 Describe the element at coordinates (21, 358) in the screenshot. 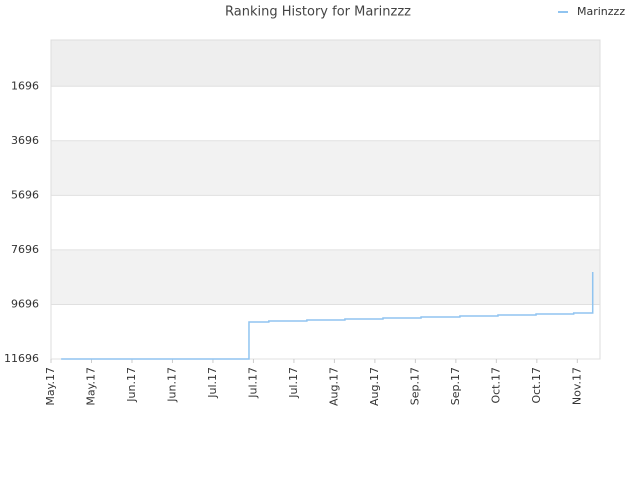

I see `y-tick-label: 11696` at that location.